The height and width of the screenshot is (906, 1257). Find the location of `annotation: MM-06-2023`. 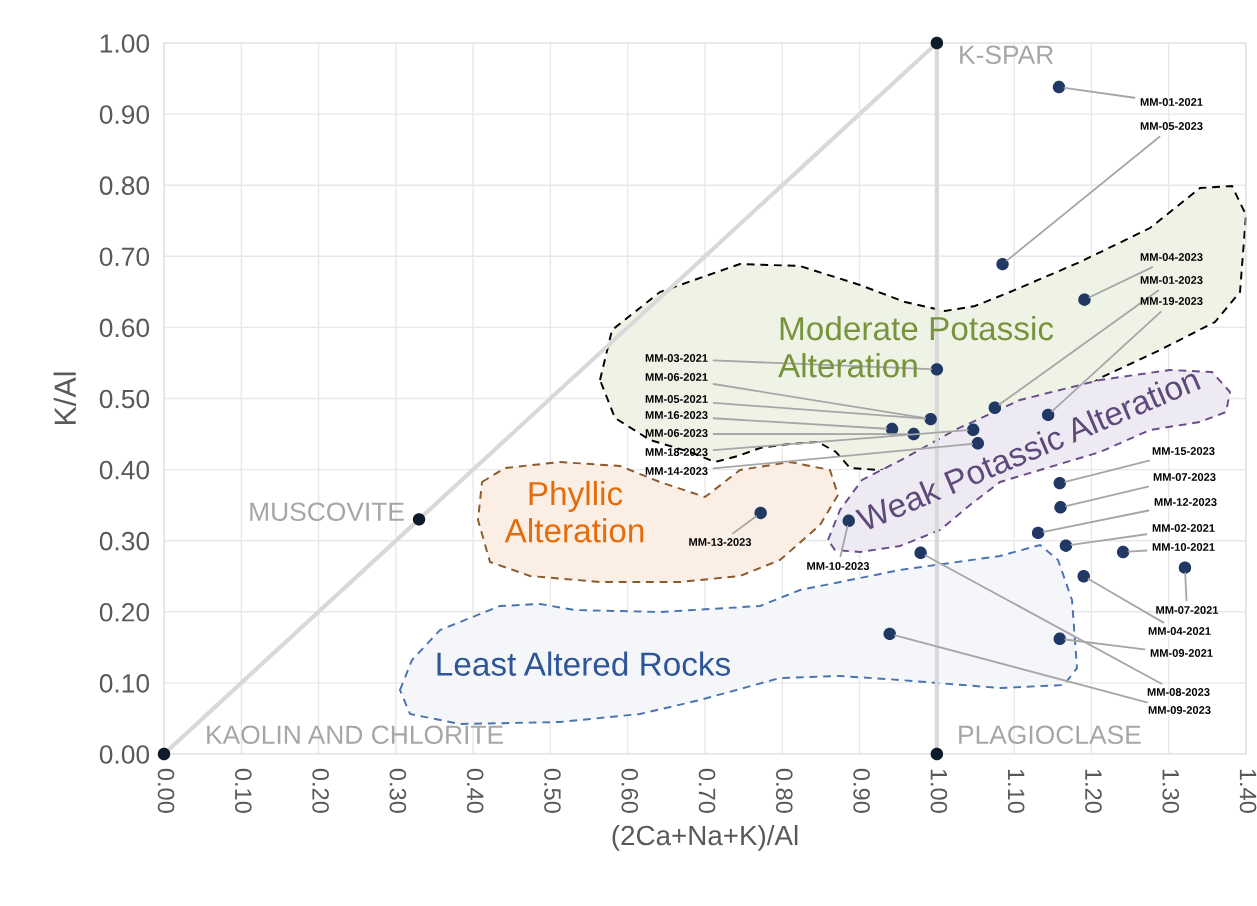

annotation: MM-06-2023 is located at coordinates (676, 433).